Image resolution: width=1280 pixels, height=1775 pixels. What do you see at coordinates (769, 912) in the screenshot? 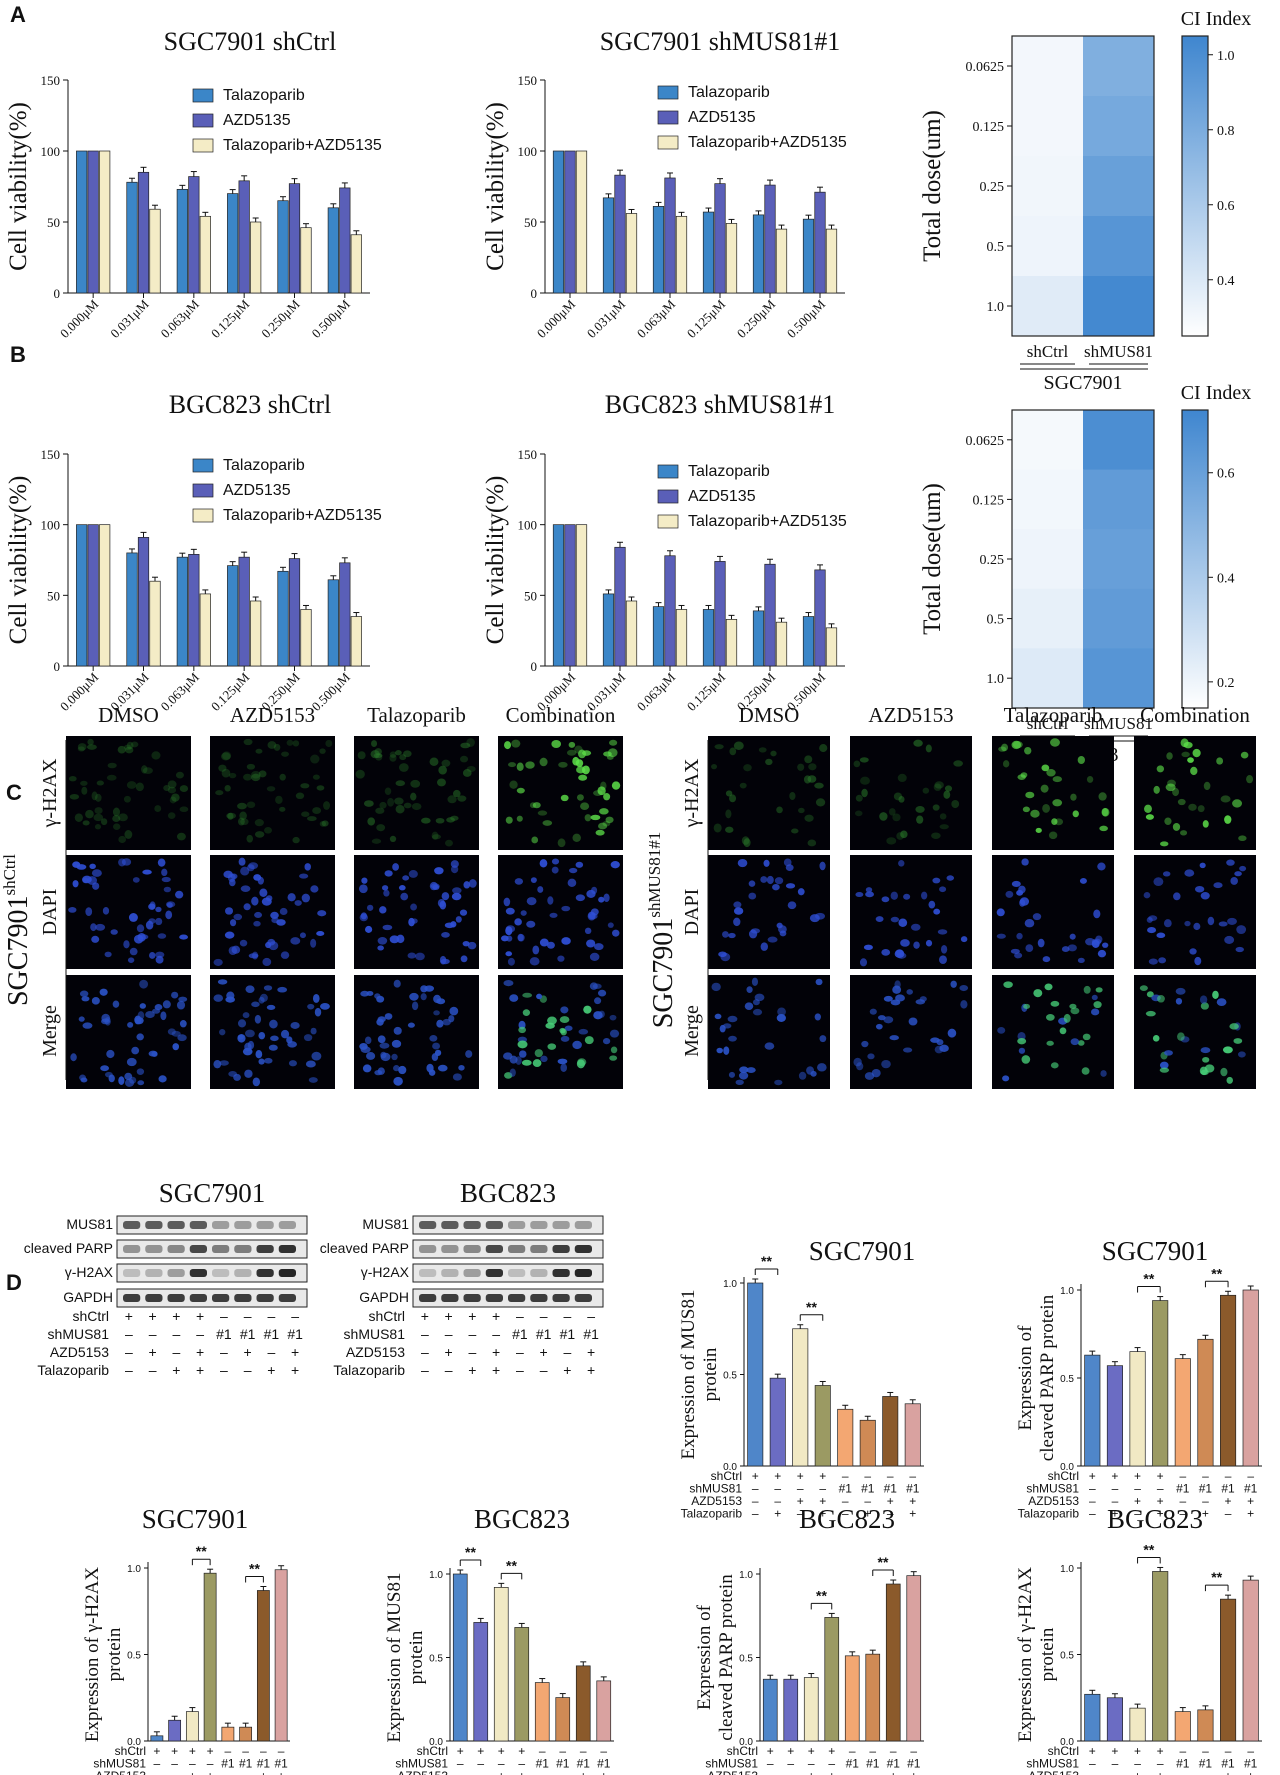
I see `micrograph-tile` at bounding box center [769, 912].